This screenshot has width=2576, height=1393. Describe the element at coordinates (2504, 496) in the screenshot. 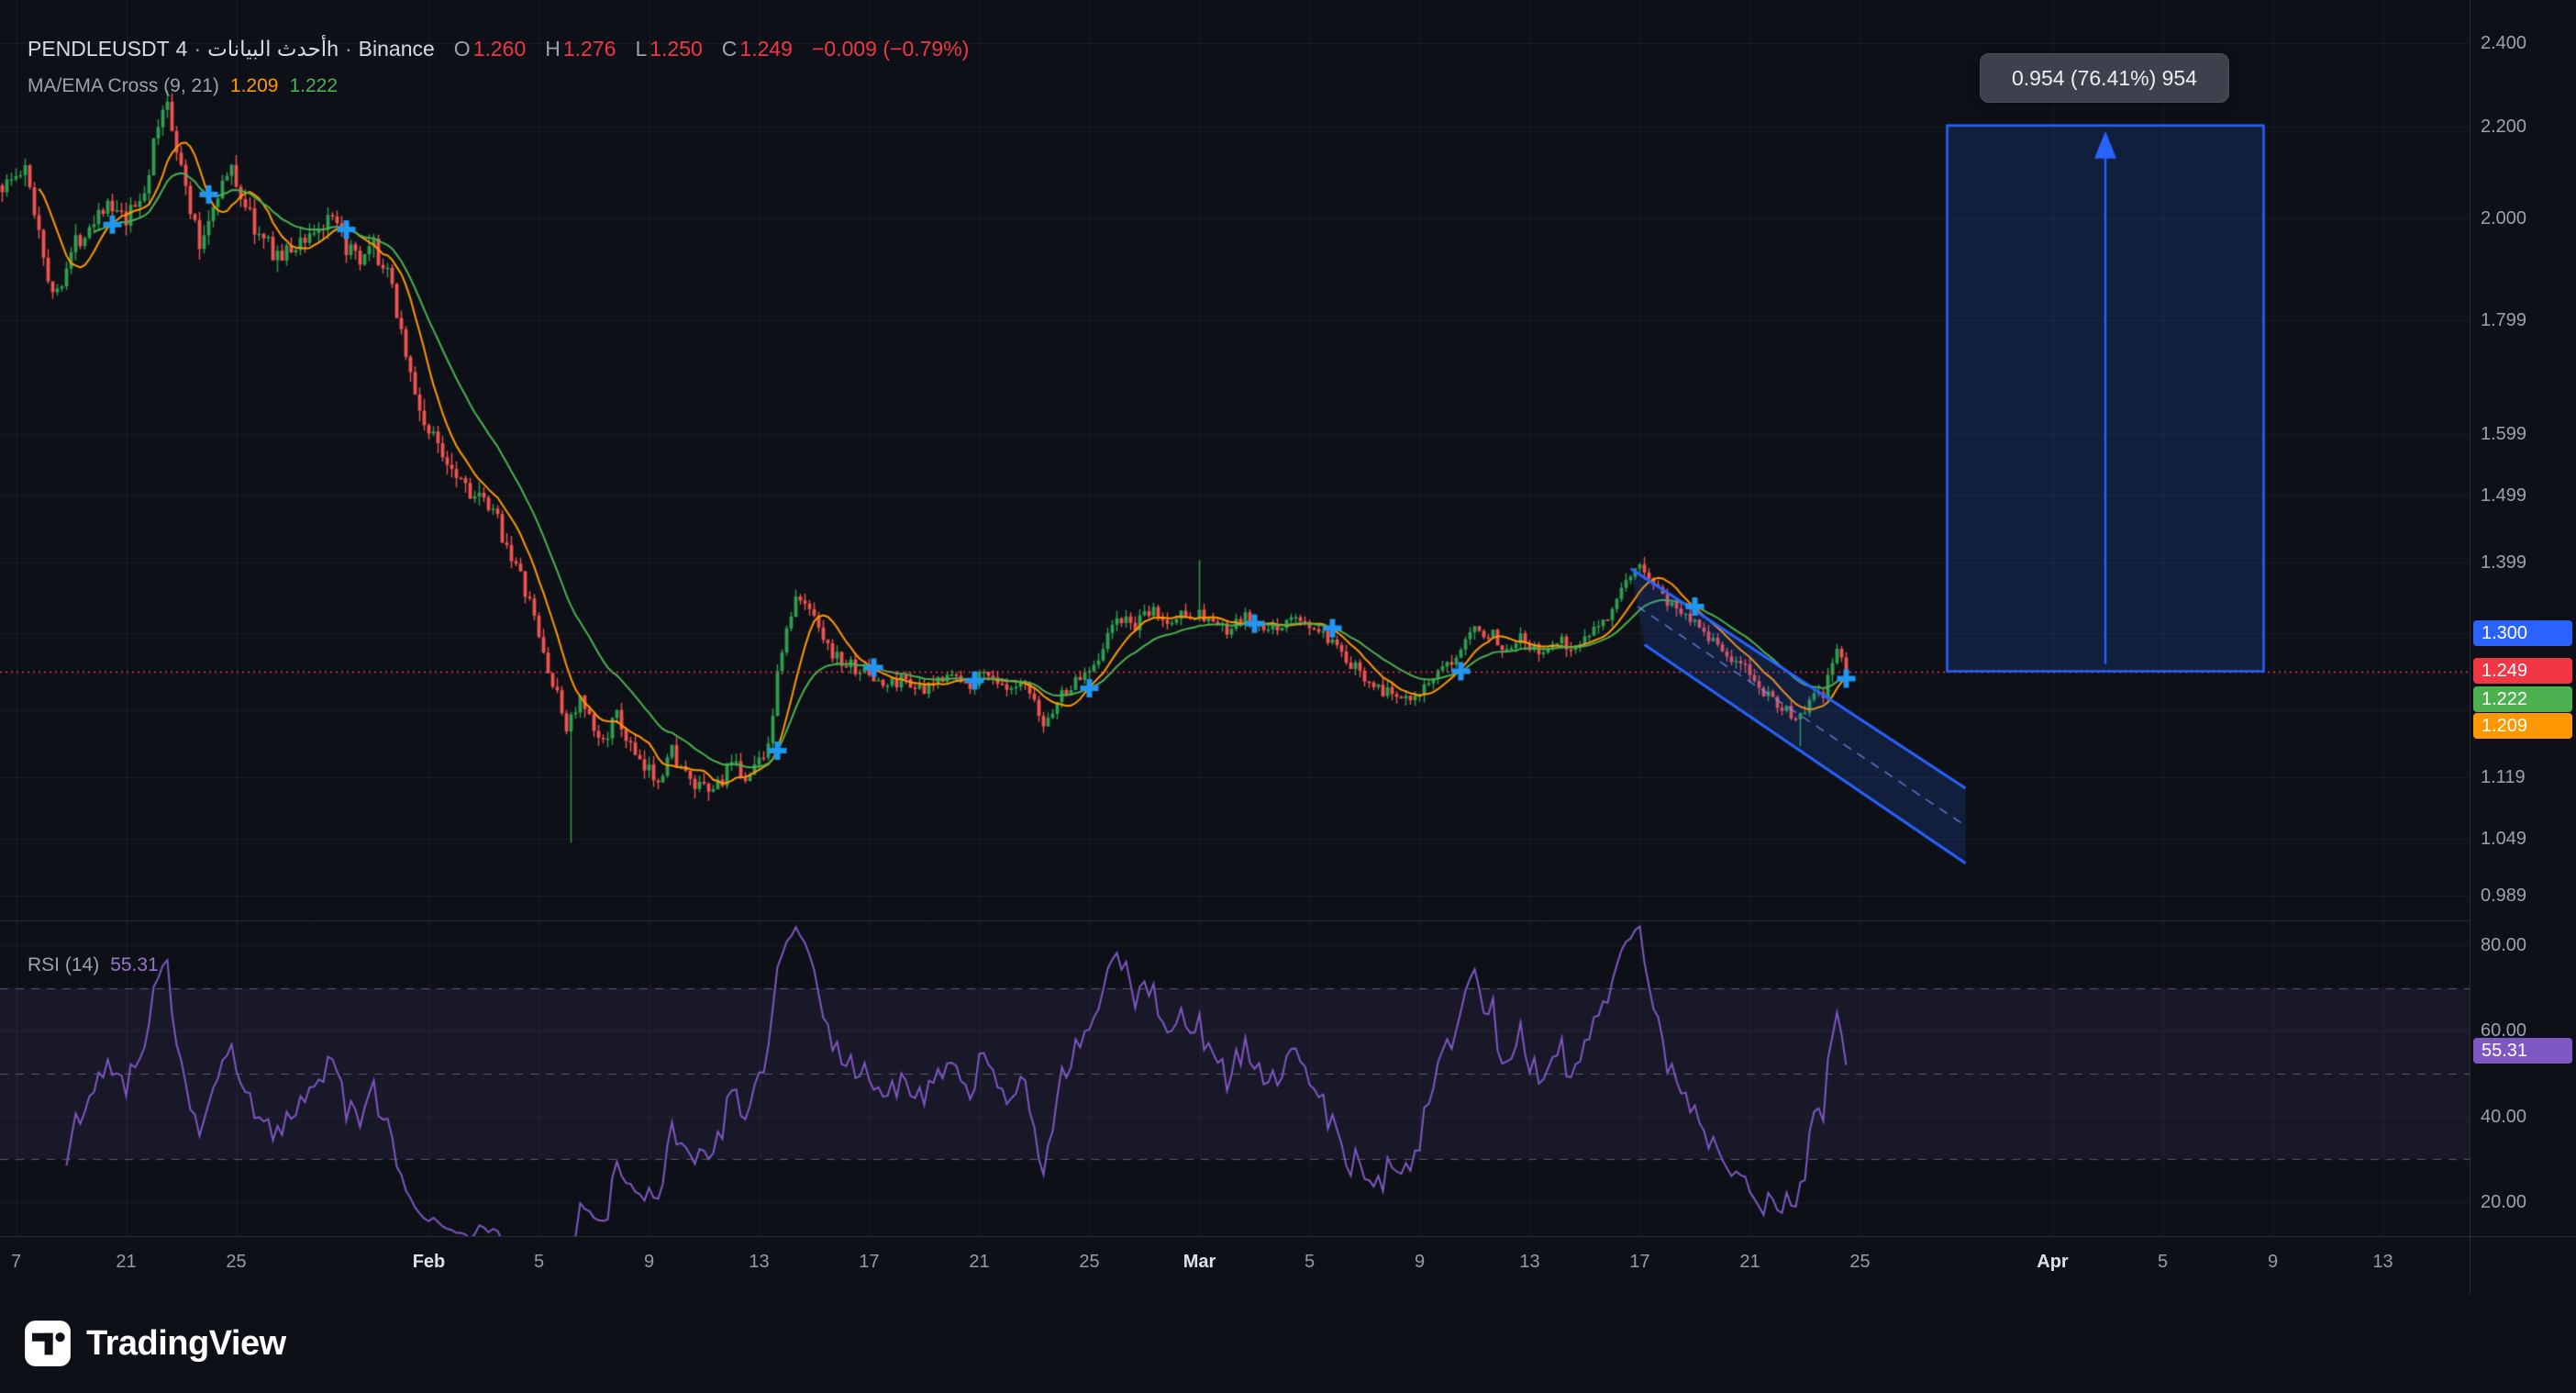

I see `price-axis-label: 1.499` at that location.